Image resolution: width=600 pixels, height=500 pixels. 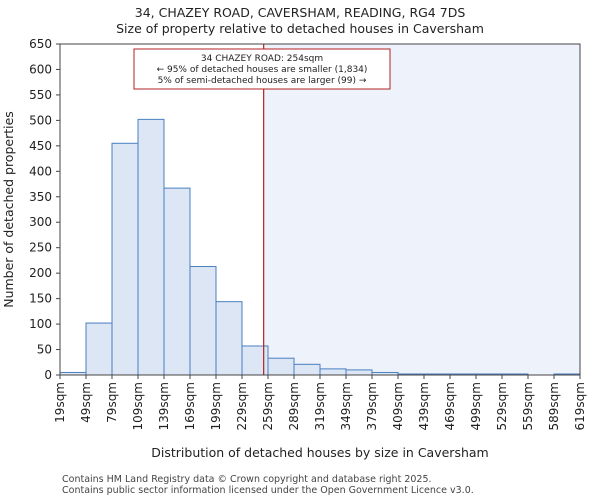 What do you see at coordinates (151, 247) in the screenshot?
I see `bar-109sqm` at bounding box center [151, 247].